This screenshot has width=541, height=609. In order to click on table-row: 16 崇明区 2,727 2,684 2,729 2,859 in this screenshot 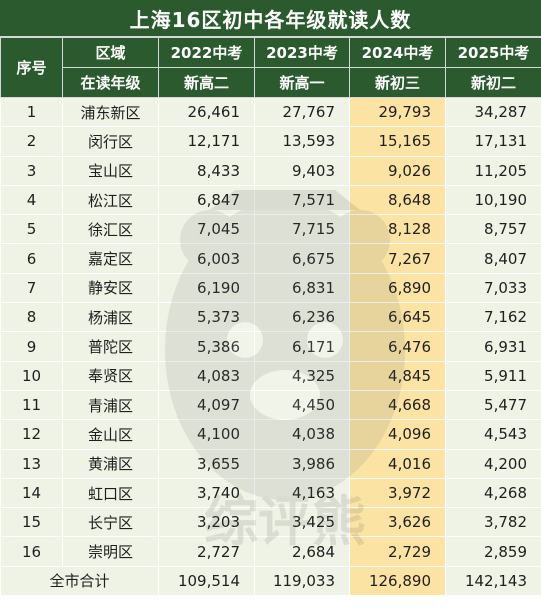, I will do `click(270, 551)`.